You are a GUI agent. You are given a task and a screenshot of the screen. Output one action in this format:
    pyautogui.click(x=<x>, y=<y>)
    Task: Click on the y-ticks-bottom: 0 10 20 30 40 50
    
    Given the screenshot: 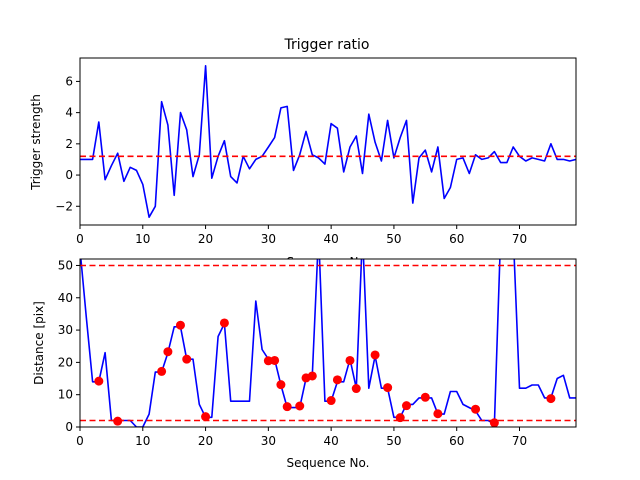 What is the action you would take?
    pyautogui.click(x=69, y=346)
    